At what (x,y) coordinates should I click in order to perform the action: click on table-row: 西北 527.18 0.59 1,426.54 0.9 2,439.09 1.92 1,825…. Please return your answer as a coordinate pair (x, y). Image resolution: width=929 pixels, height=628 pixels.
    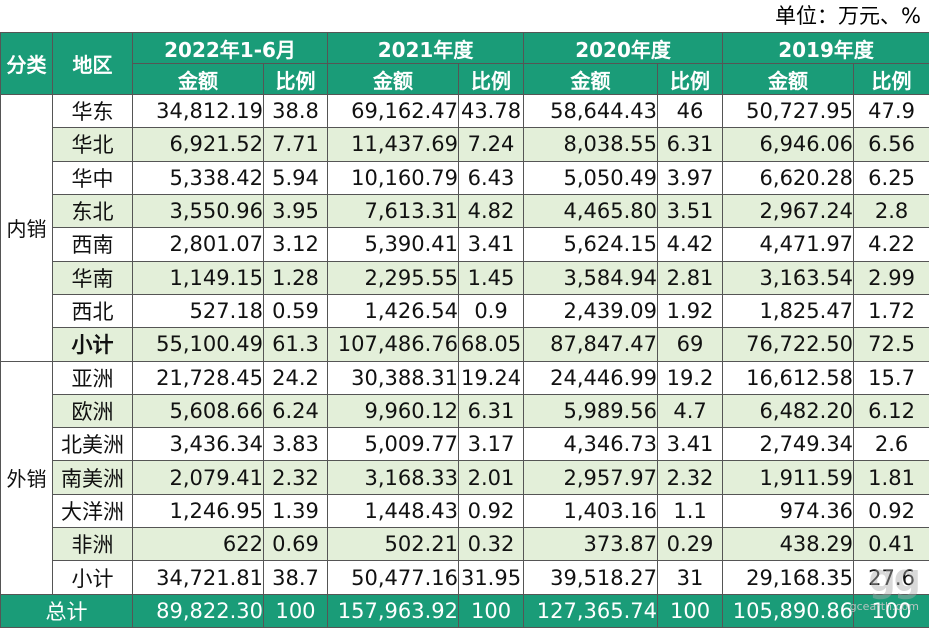
    Looking at the image, I should click on (465, 311).